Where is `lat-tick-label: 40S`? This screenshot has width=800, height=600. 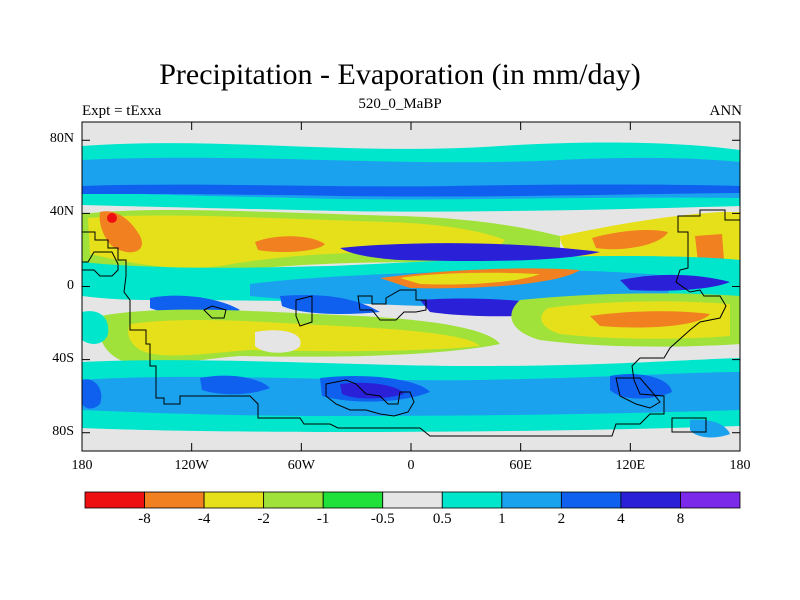
lat-tick-label: 40S is located at coordinates (63, 358).